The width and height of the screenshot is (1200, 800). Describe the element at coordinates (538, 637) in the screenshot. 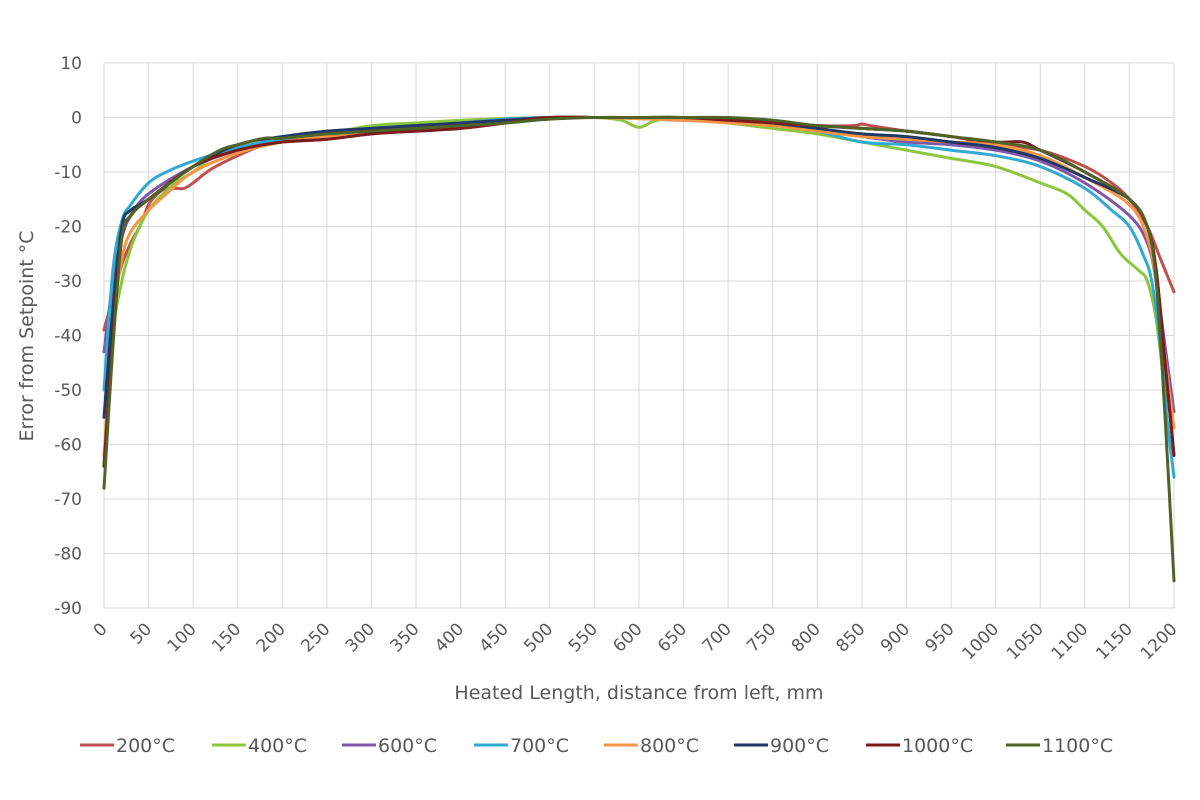

I see `x-tick-label: 500` at that location.